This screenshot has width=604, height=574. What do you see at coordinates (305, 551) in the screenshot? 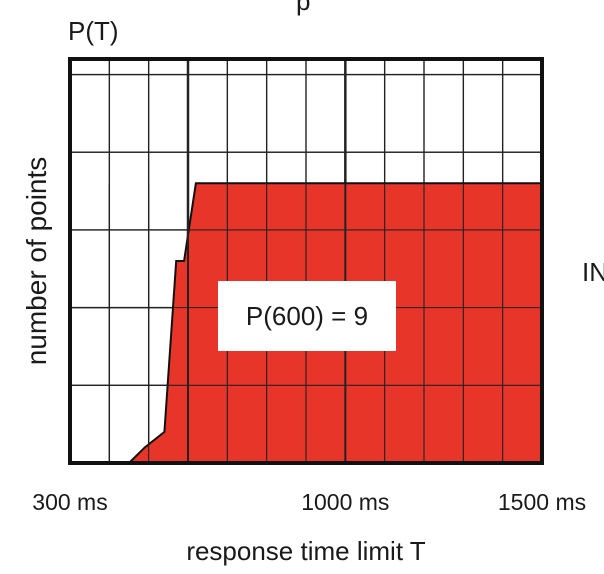
I see `x-axis-label: response time limit T` at bounding box center [305, 551].